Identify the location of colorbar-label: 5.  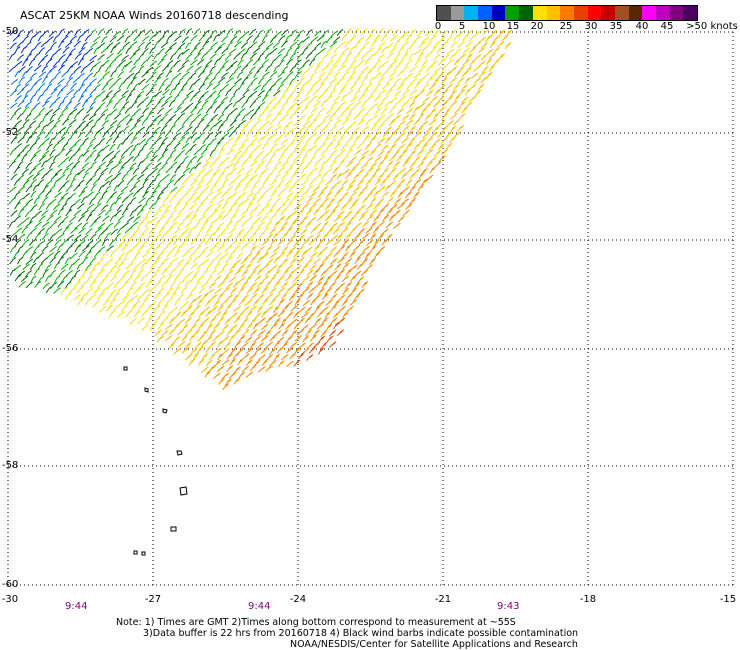
(462, 26).